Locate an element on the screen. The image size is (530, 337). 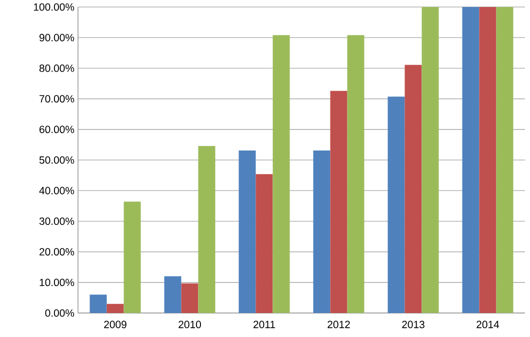
y-tick-label: 50.00% is located at coordinates (56, 160).